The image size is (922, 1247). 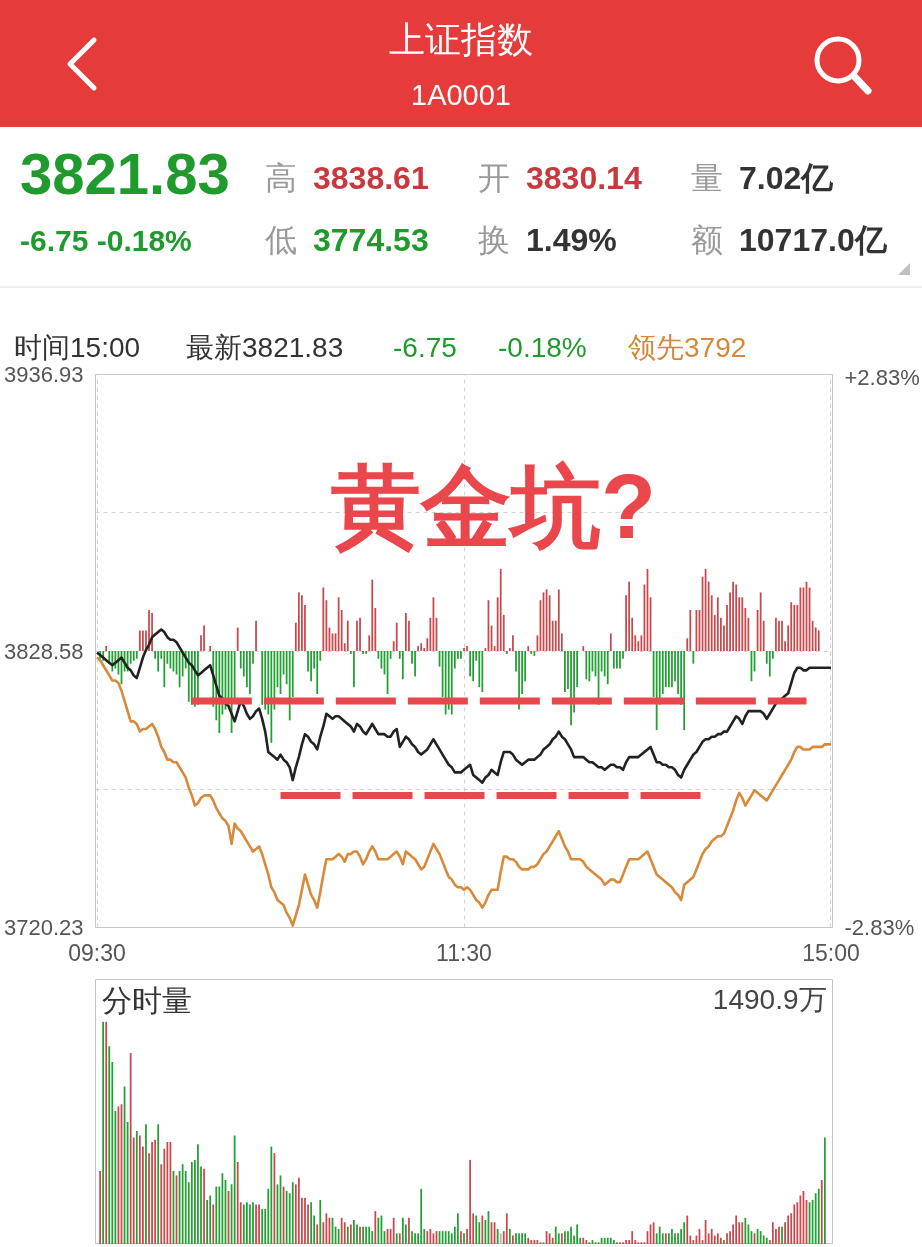 What do you see at coordinates (707, 178) in the screenshot?
I see `text: 量` at bounding box center [707, 178].